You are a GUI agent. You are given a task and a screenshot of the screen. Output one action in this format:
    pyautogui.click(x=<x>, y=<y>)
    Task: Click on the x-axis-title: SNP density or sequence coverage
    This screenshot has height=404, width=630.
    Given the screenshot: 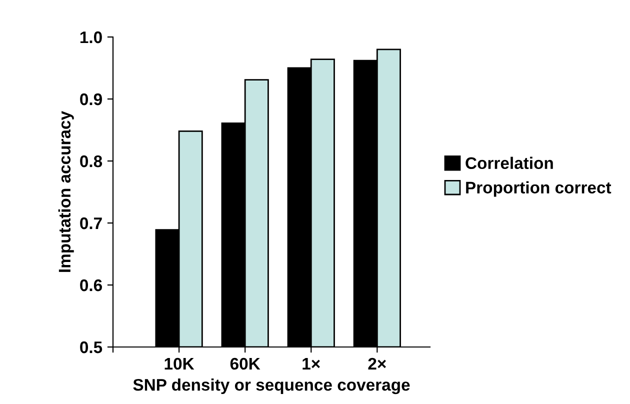 What is the action you would take?
    pyautogui.click(x=271, y=386)
    